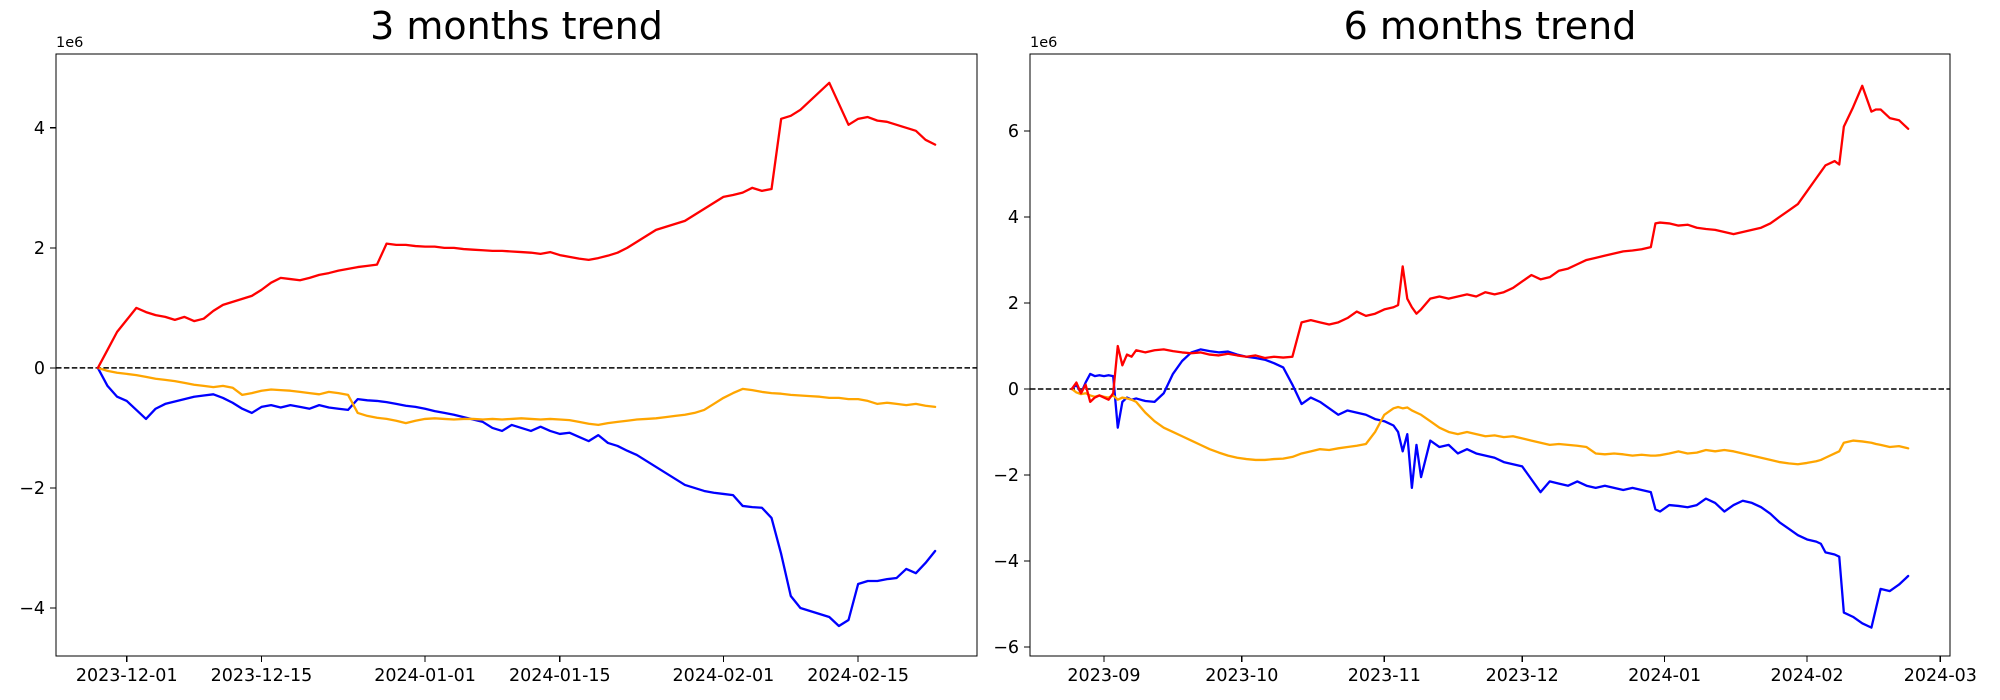 The width and height of the screenshot is (2000, 700). I want to click on x-tick-label: 2023-12, so click(1522, 676).